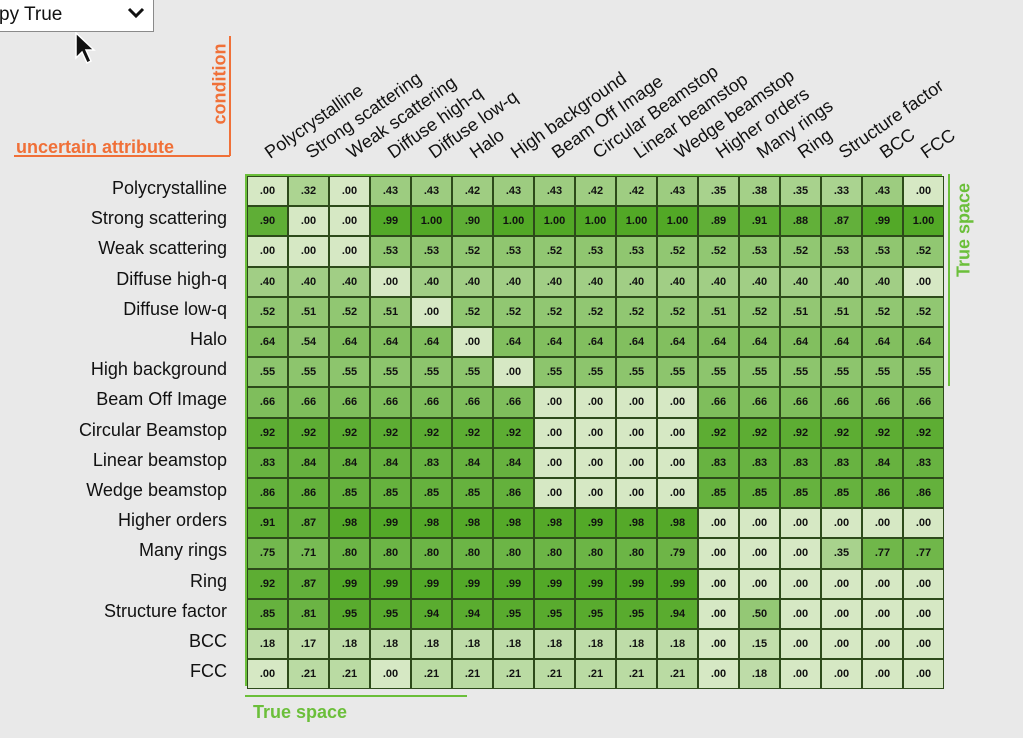  I want to click on heatmap-cell: .89, so click(718, 221).